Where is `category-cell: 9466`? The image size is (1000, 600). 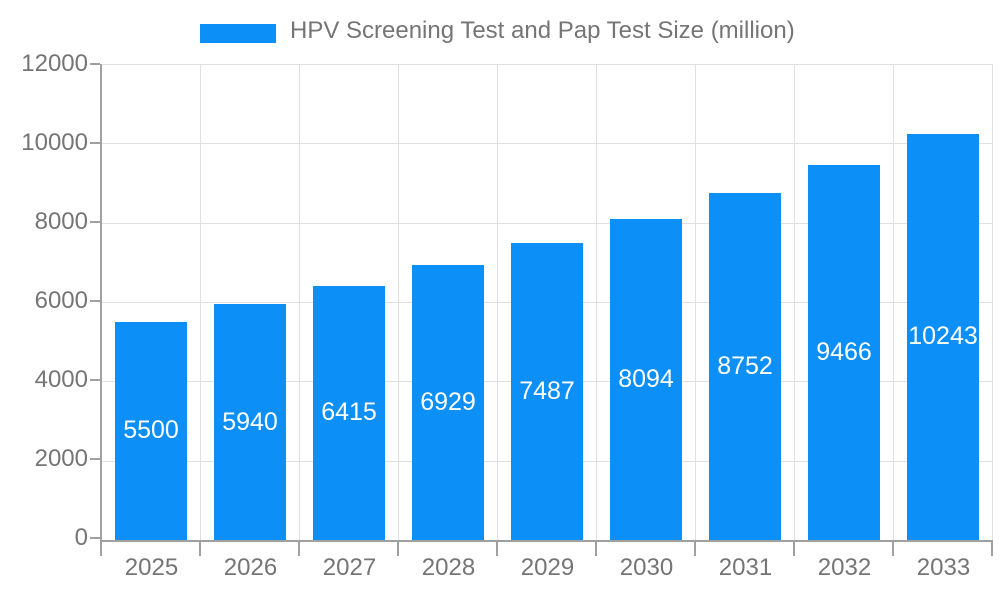 category-cell: 9466 is located at coordinates (844, 302).